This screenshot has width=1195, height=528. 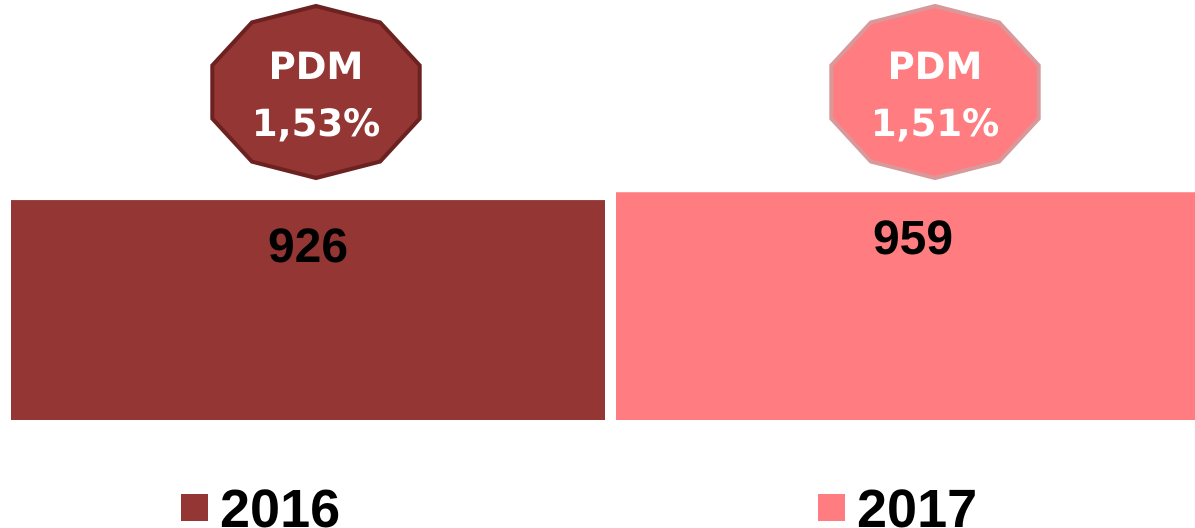 I want to click on pdm-badge-value-2016: 1,53%, so click(x=316, y=123).